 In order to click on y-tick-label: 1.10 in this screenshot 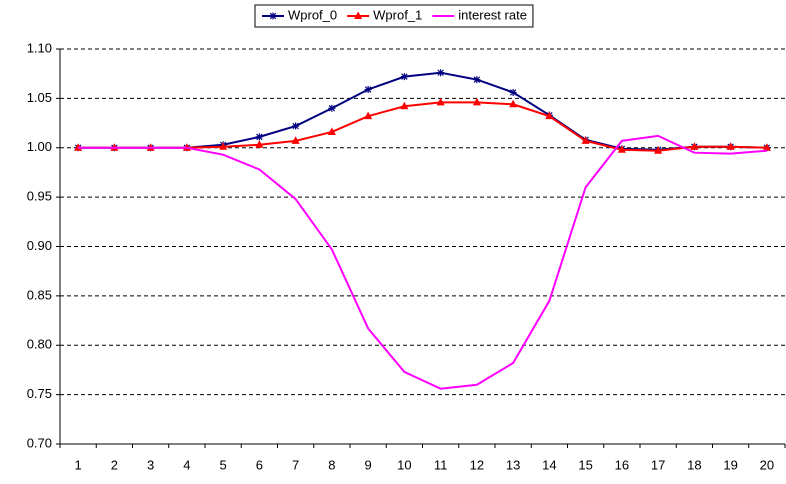, I will do `click(39, 47)`.